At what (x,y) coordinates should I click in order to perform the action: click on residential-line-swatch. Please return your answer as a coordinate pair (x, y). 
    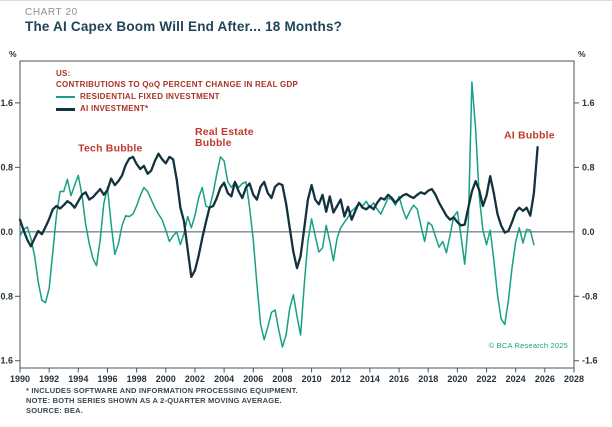
    Looking at the image, I should click on (65, 97).